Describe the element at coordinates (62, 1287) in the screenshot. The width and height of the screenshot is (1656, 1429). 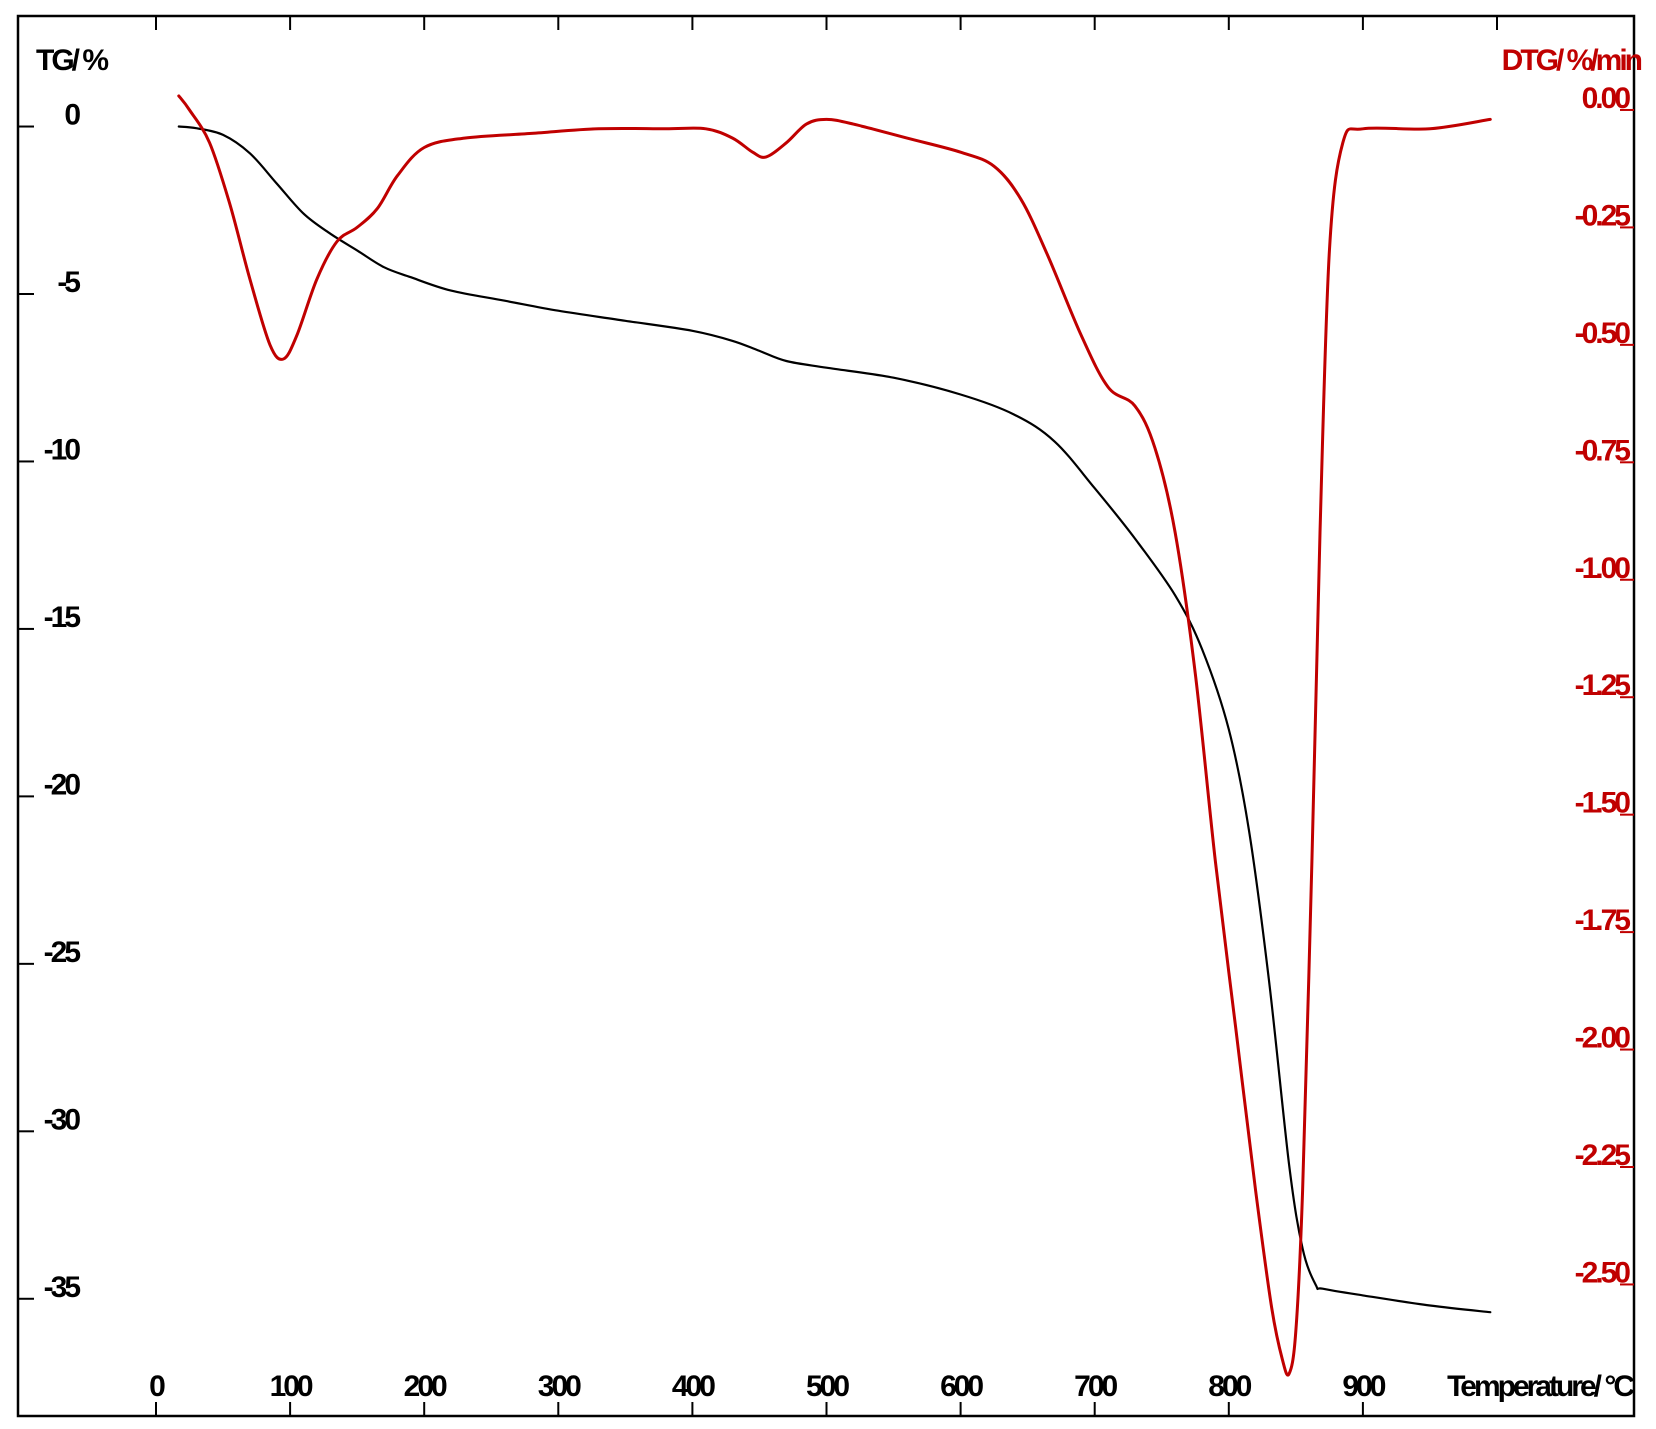
I see `tg-tick-label: -35` at that location.